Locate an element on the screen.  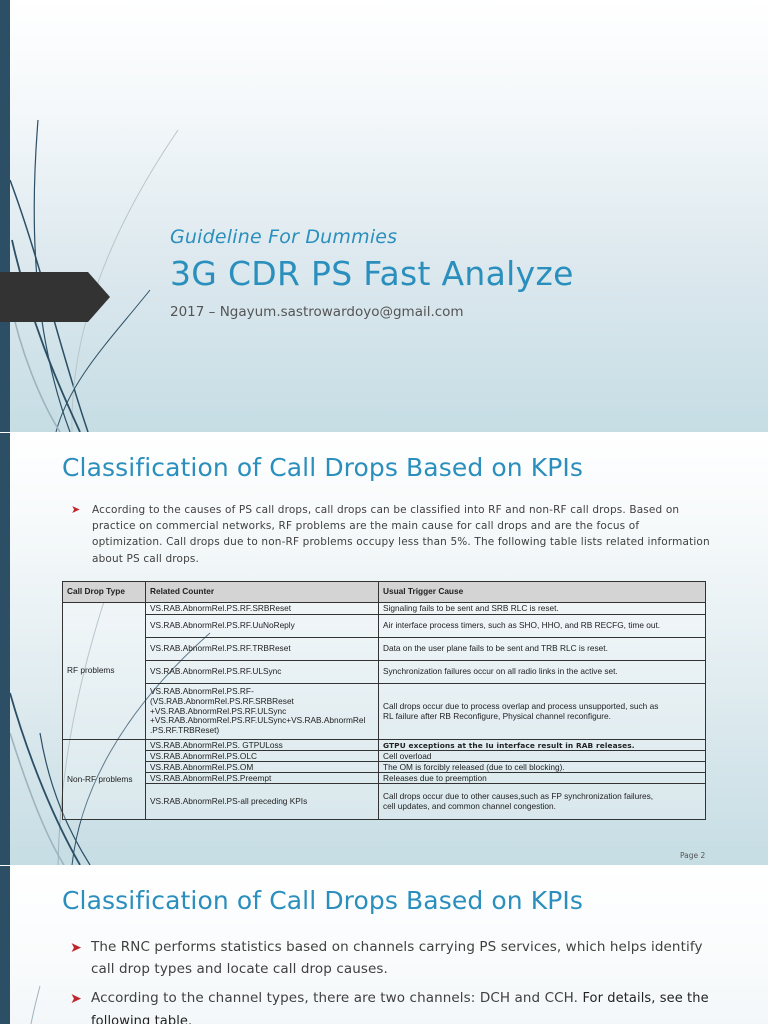
group-label-rf: RF problems is located at coordinates (104, 671).